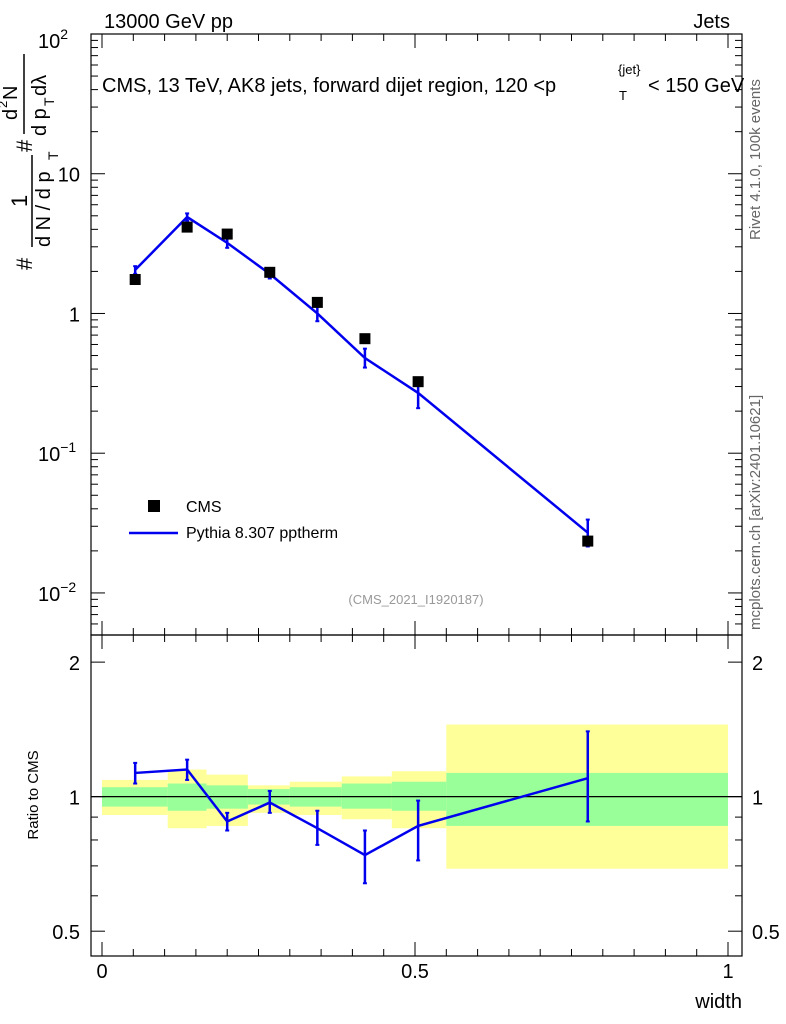 The width and height of the screenshot is (786, 1024). What do you see at coordinates (711, 22) in the screenshot?
I see `header-right: Jets` at bounding box center [711, 22].